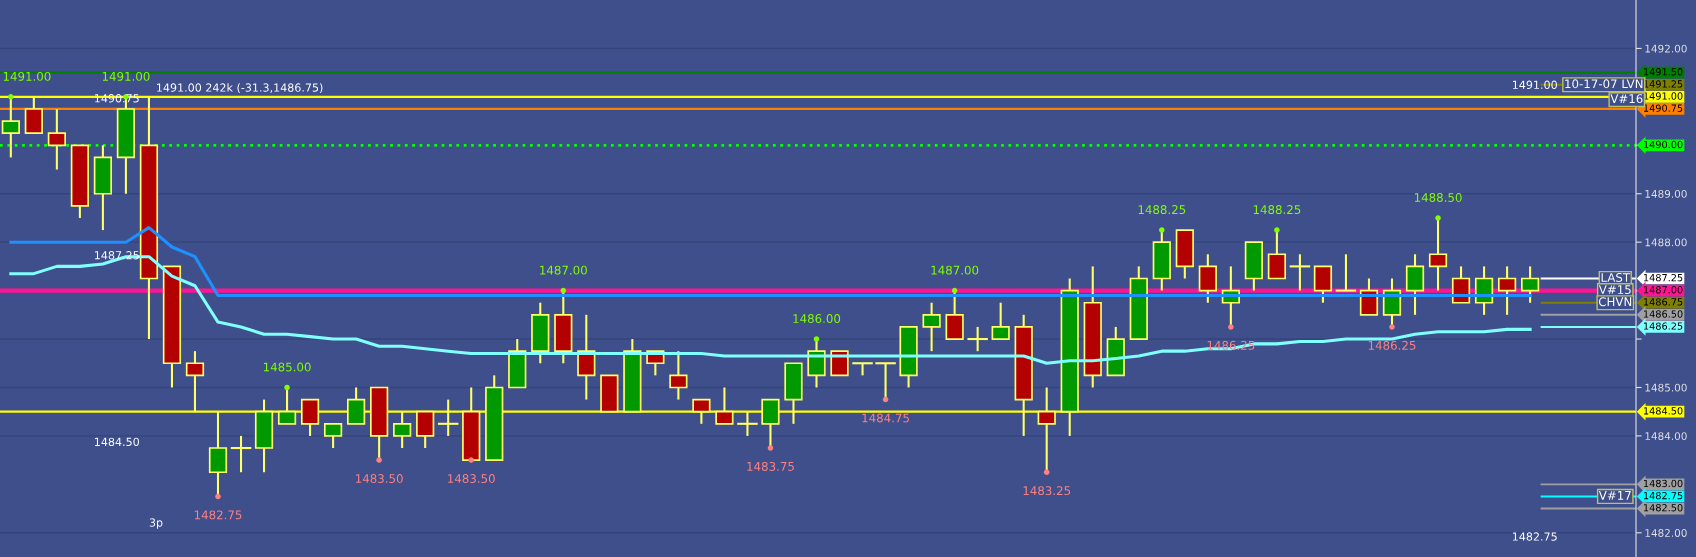 The image size is (1696, 557). I want to click on annotation: CHVN, so click(1615, 302).